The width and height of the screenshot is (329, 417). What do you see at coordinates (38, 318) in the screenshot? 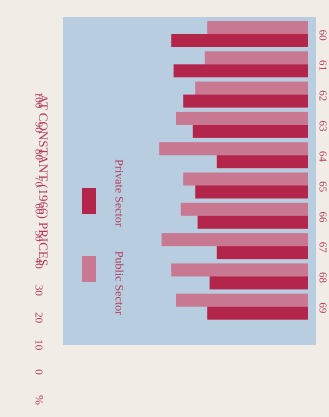
I see `y-tick-label-20: 20` at bounding box center [38, 318].